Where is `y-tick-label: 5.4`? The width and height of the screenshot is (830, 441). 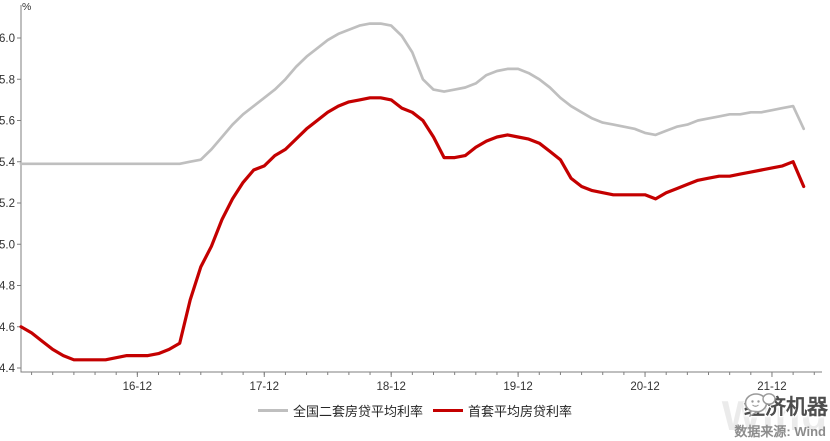
y-tick-label: 5.4 is located at coordinates (8, 163).